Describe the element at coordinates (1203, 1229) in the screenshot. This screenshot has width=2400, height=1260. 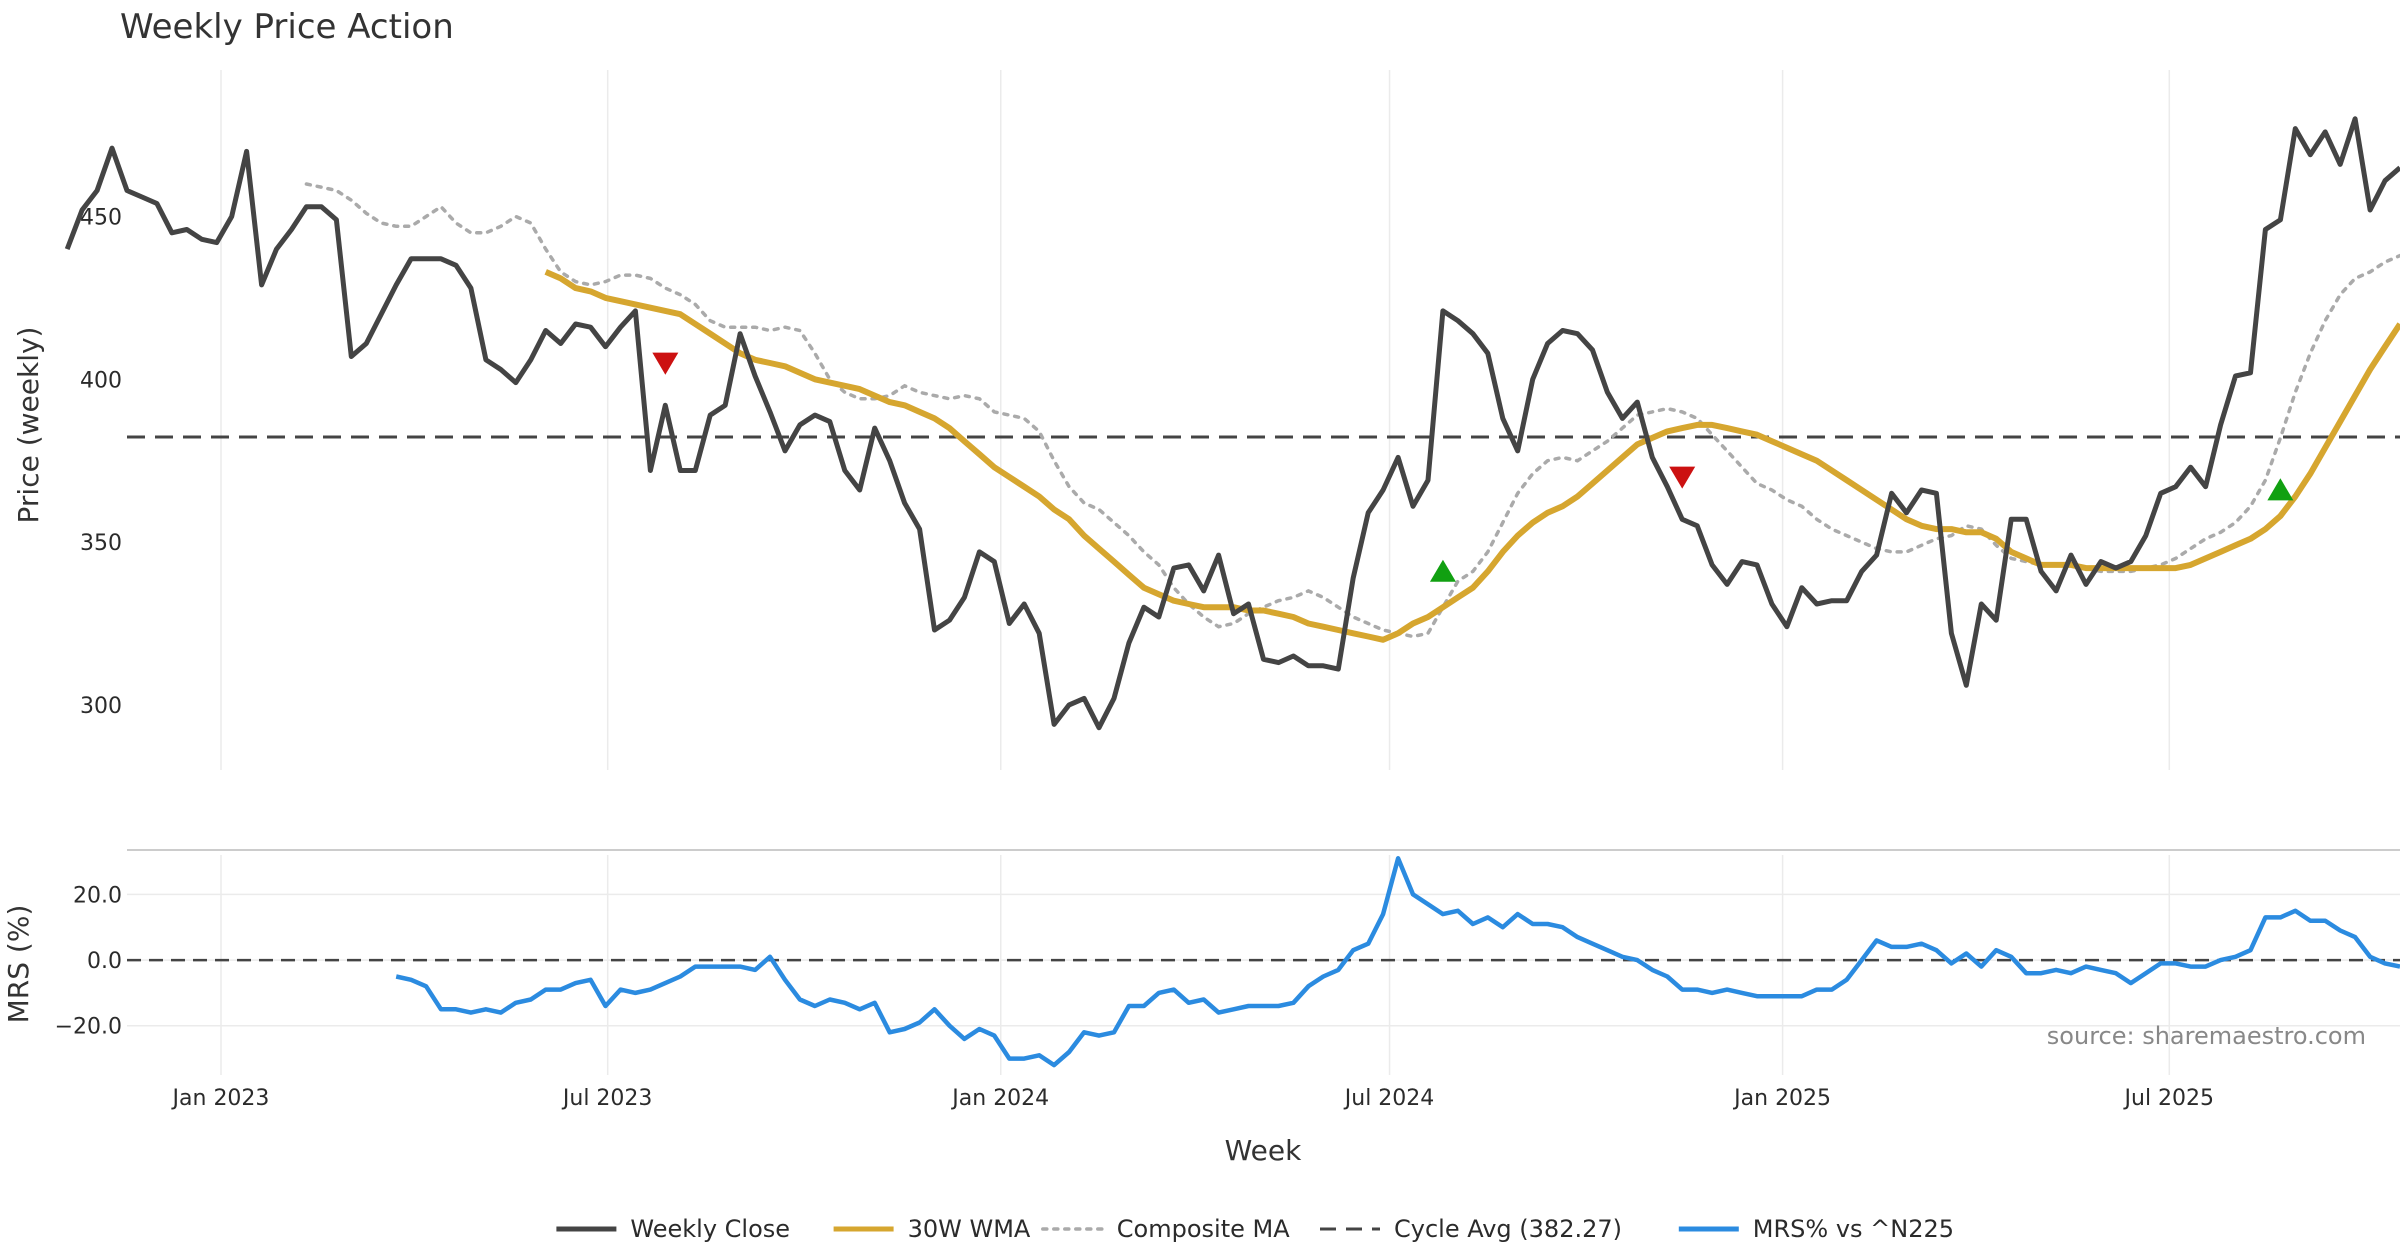
I see `legend-label: Composite MA` at that location.